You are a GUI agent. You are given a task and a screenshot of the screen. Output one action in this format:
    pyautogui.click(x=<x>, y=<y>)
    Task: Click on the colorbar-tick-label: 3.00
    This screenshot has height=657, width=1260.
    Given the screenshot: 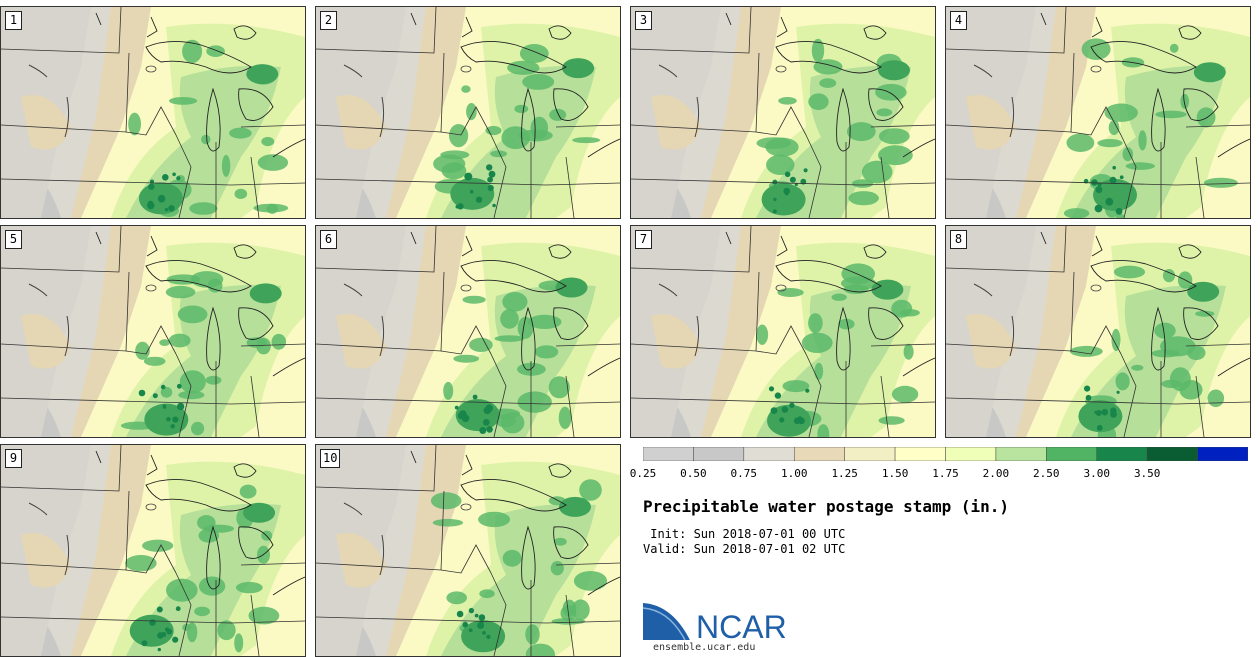 What is the action you would take?
    pyautogui.click(x=1097, y=473)
    